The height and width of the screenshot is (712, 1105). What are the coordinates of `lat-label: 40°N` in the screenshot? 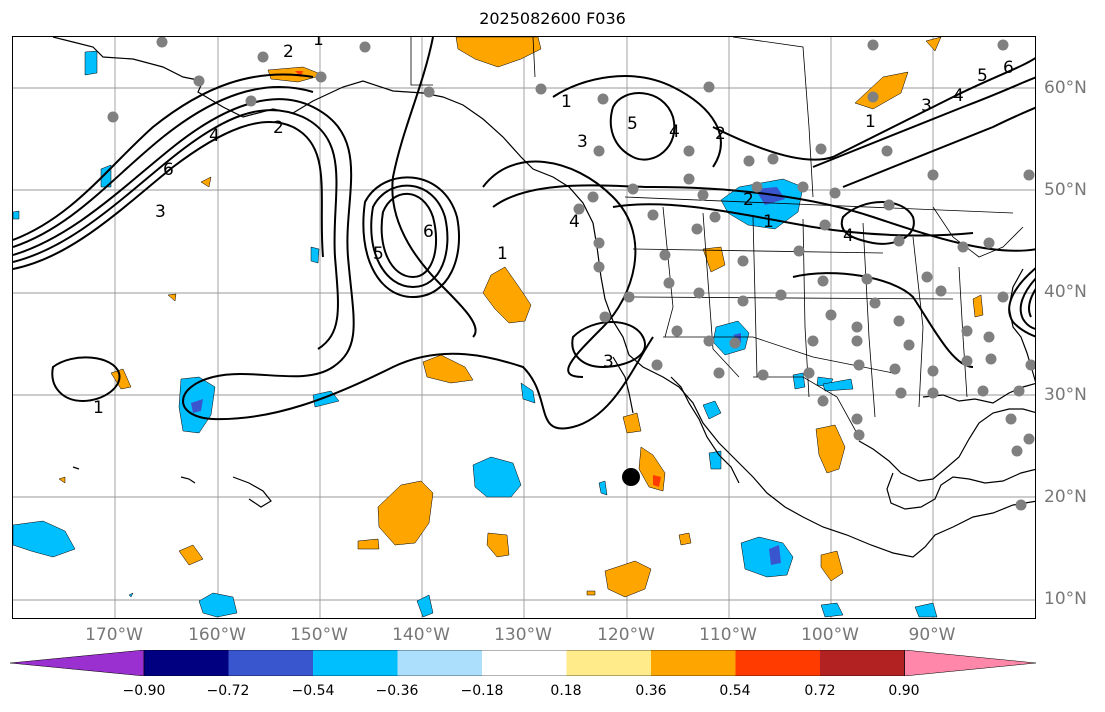 It's located at (1065, 292).